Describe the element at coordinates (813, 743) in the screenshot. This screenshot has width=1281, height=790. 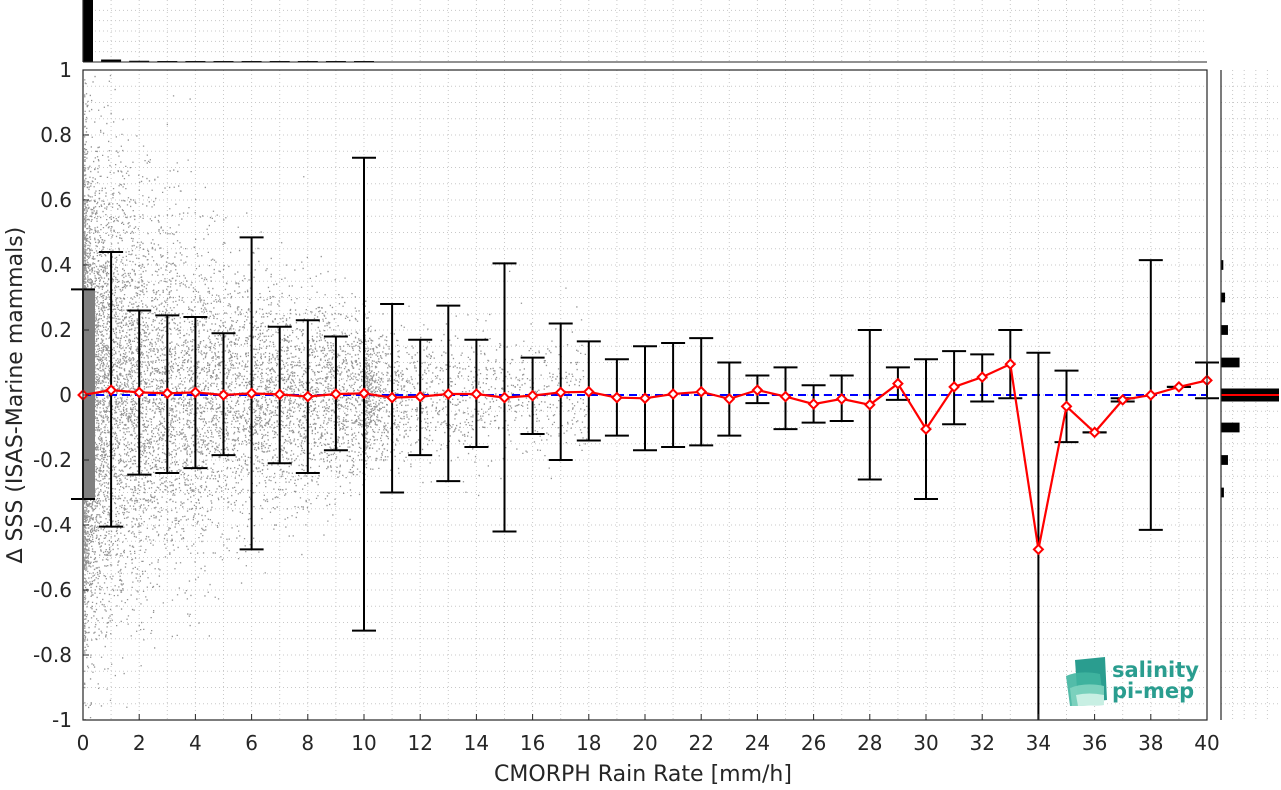
I see `x-tick-label: 26` at that location.